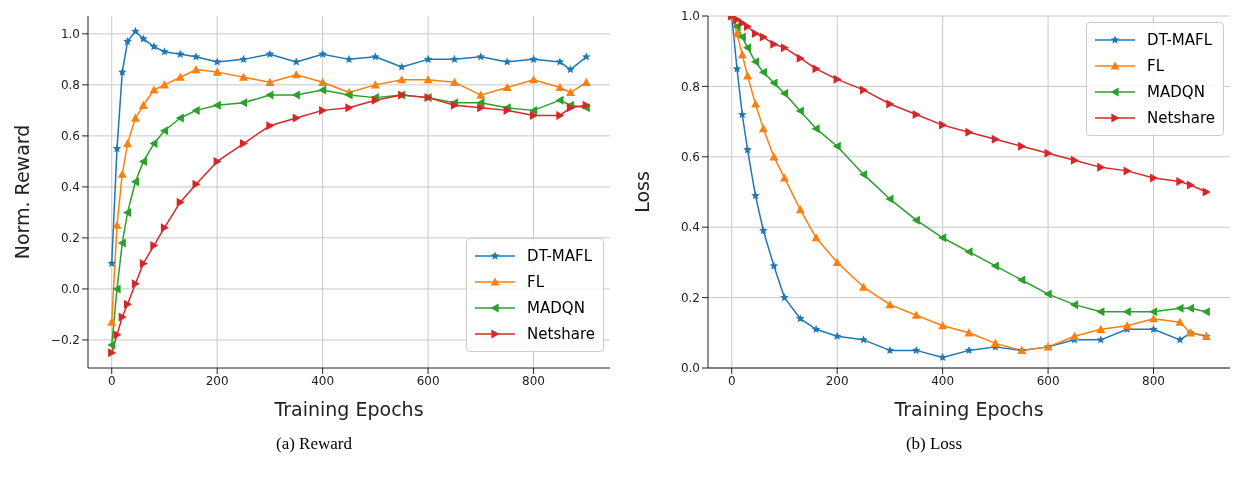 Image resolution: width=1250 pixels, height=481 pixels. What do you see at coordinates (65, 340) in the screenshot?
I see `y-tick-label: −0.2` at bounding box center [65, 340].